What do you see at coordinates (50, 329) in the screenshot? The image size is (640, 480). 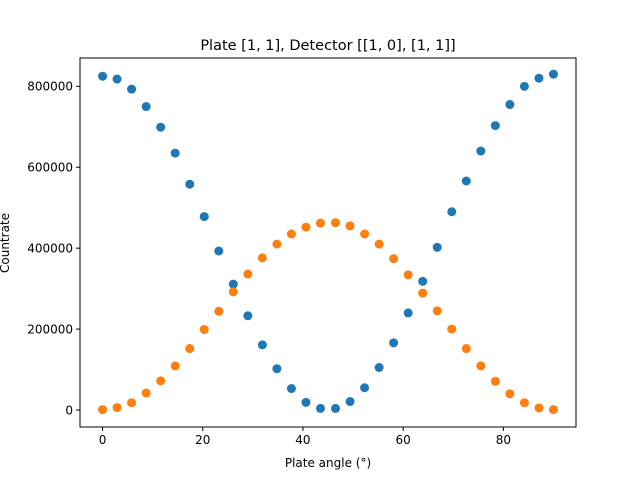 I see `y-tick-label: 200000` at bounding box center [50, 329].